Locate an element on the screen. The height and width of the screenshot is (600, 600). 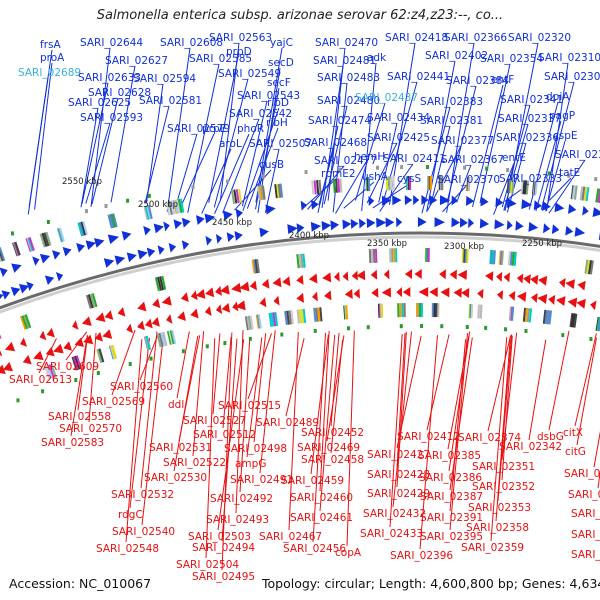
gene-label: SARI_02477 is located at coordinates (345, 161).